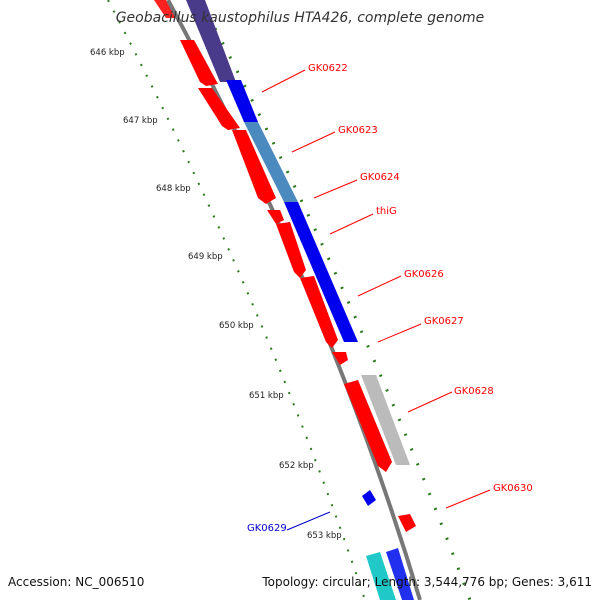 This screenshot has width=600, height=600. Describe the element at coordinates (380, 177) in the screenshot. I see `gene-label-gk0624: GK0624` at that location.